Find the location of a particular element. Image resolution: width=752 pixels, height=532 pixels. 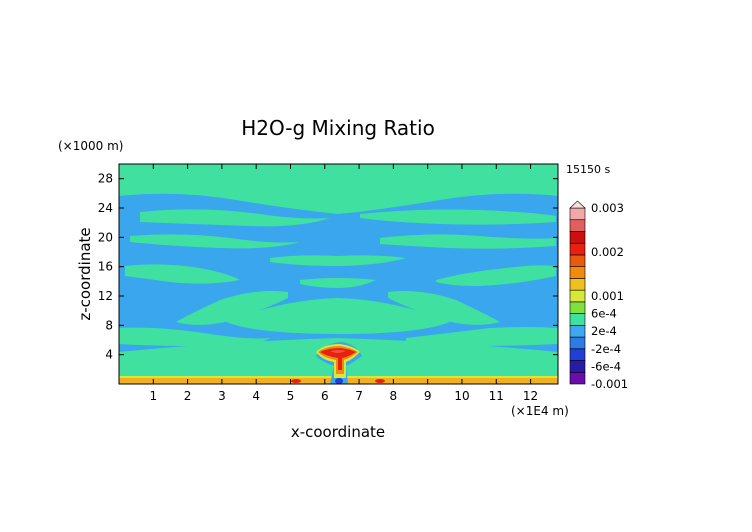

x-tick-label: 7 is located at coordinates (359, 396).